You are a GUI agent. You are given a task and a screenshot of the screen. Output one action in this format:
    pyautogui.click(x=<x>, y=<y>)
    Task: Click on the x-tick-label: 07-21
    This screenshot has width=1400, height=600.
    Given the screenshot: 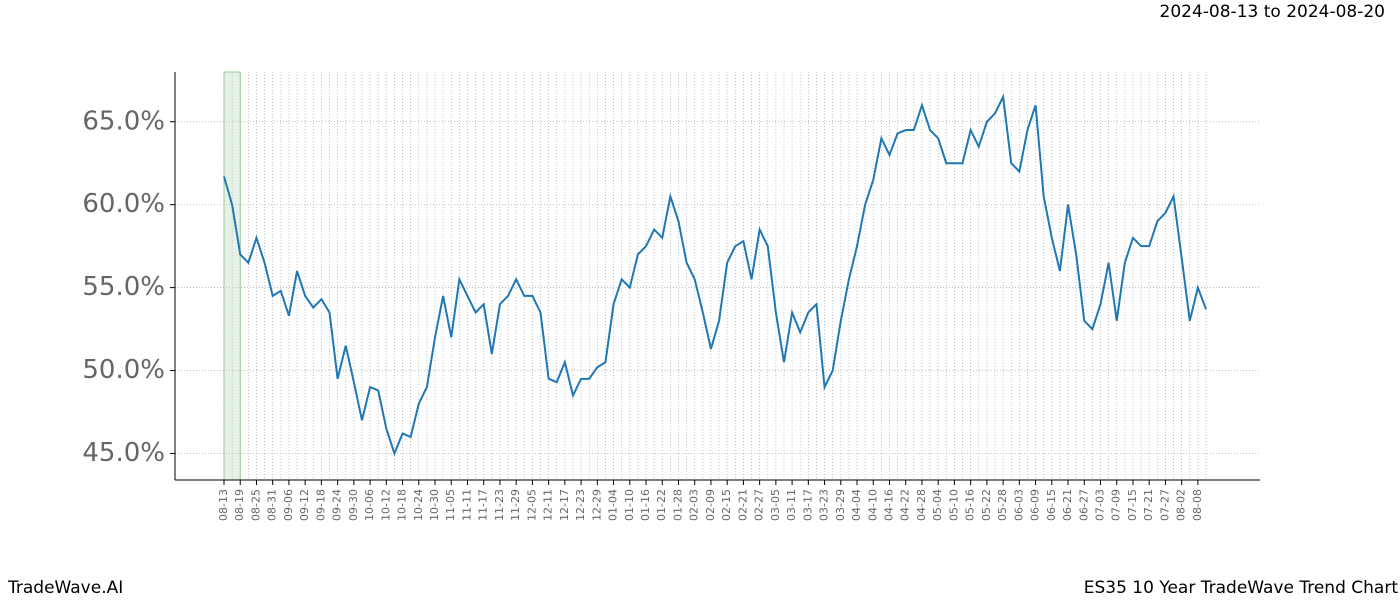 What is the action you would take?
    pyautogui.click(x=1148, y=505)
    